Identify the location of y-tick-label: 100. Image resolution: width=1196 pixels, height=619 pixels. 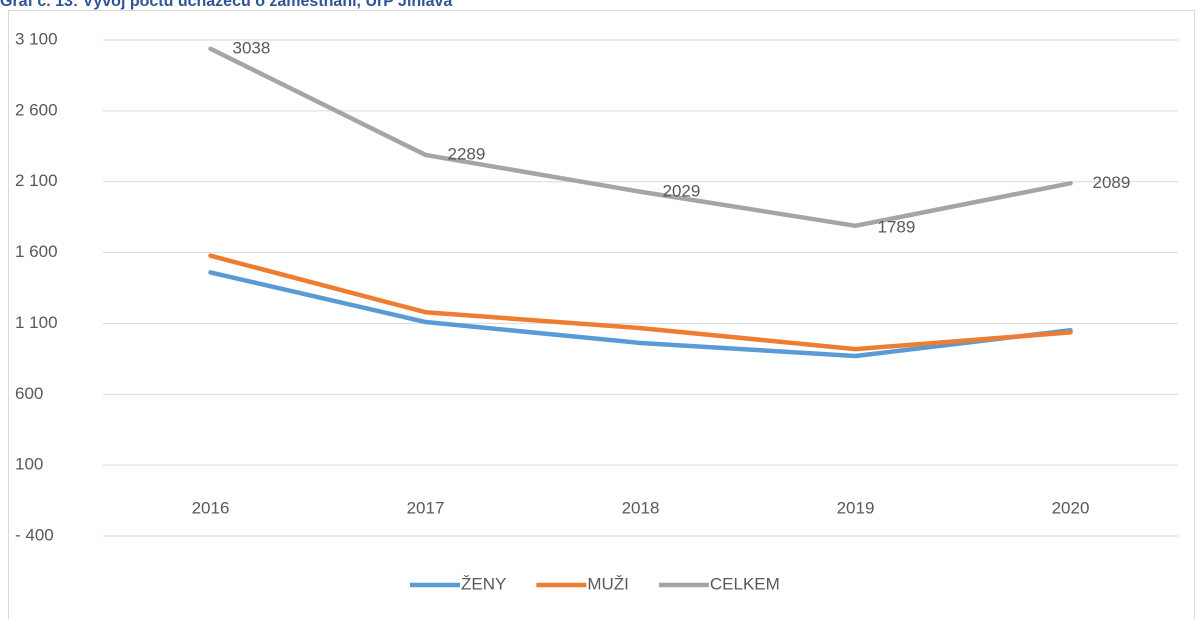
(29, 464).